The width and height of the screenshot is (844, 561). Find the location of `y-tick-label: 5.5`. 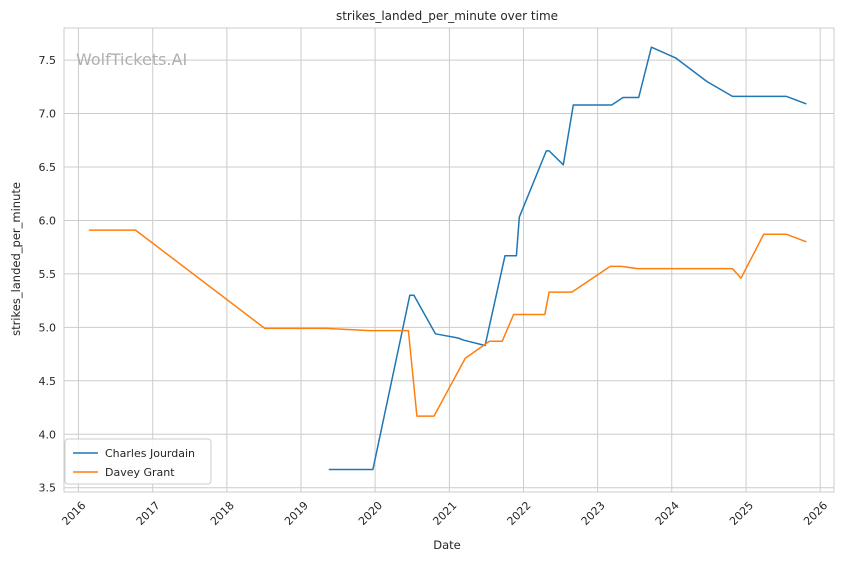

y-tick-label: 5.5 is located at coordinates (48, 274).